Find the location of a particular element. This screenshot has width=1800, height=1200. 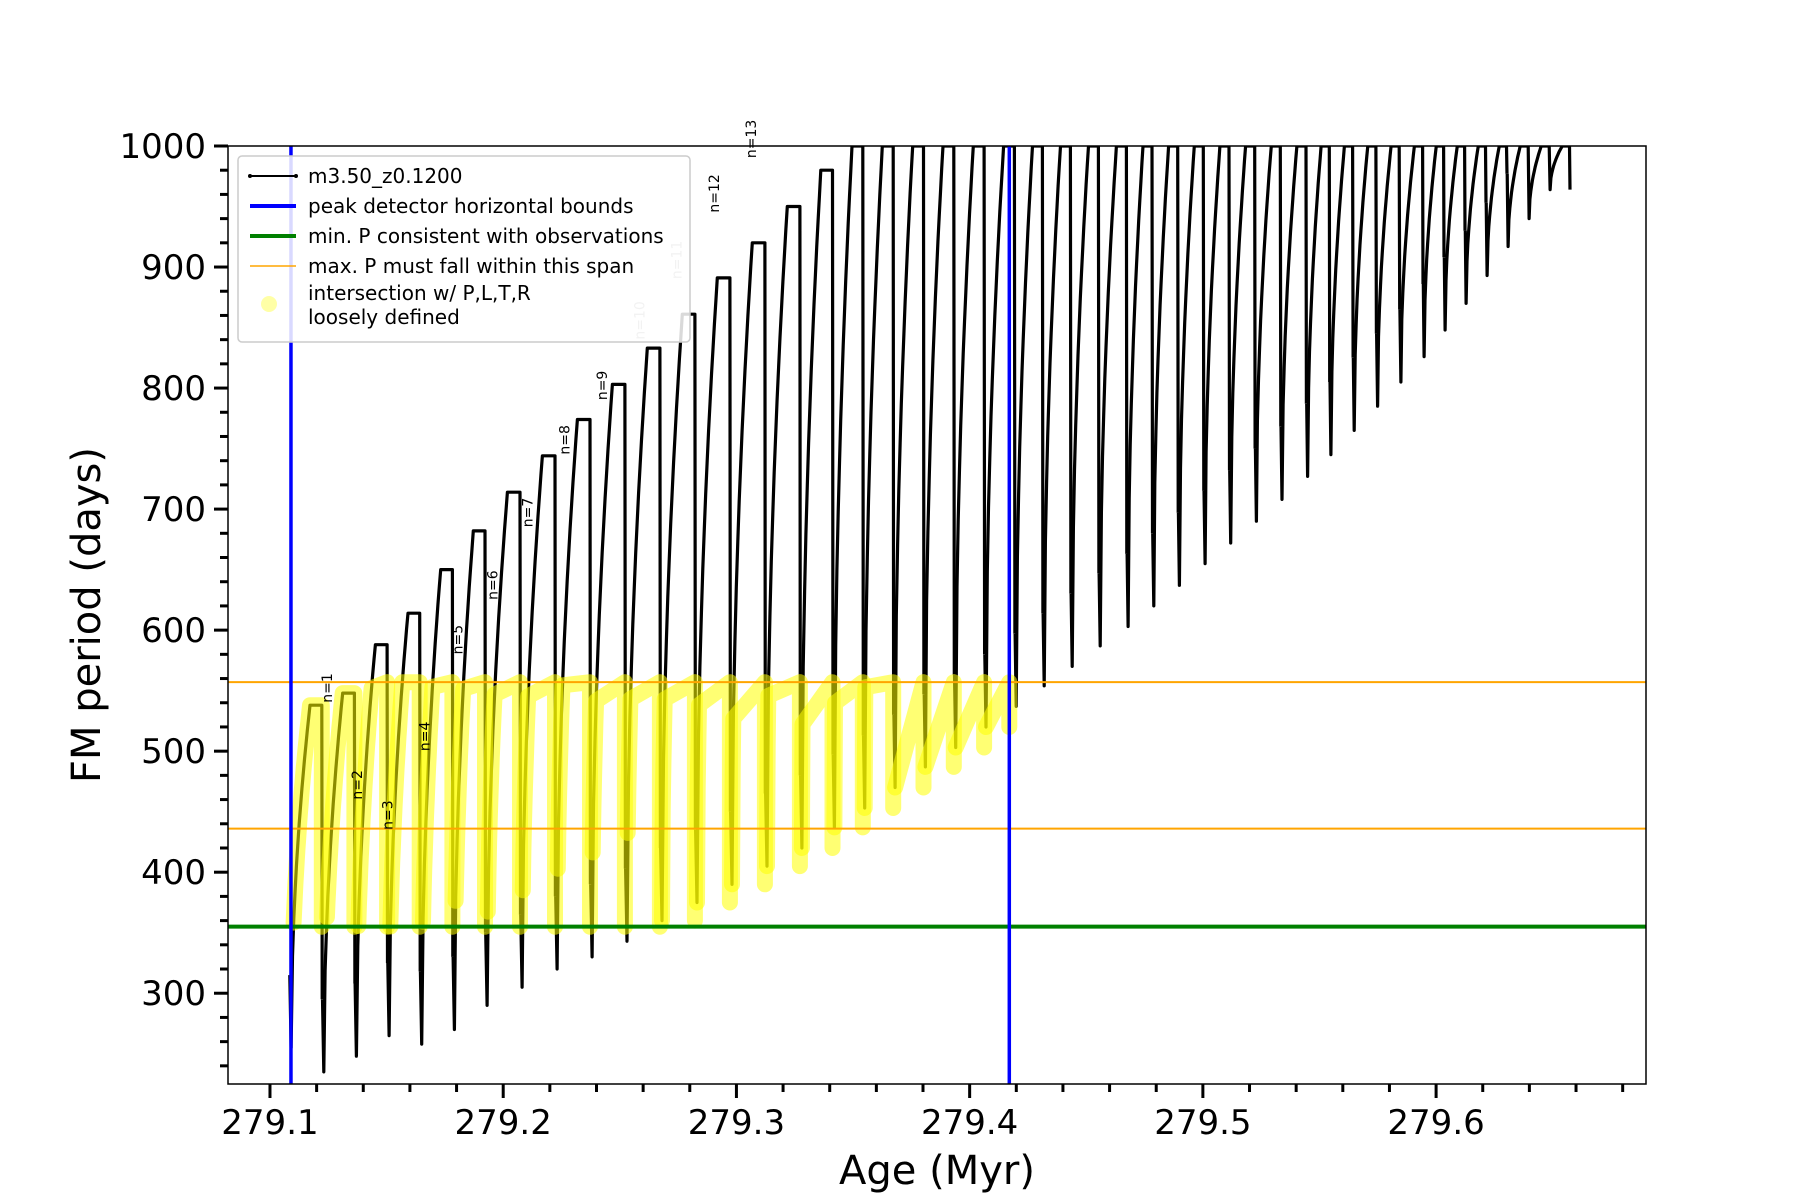

cycle-label-1: n=1 is located at coordinates (328, 688).